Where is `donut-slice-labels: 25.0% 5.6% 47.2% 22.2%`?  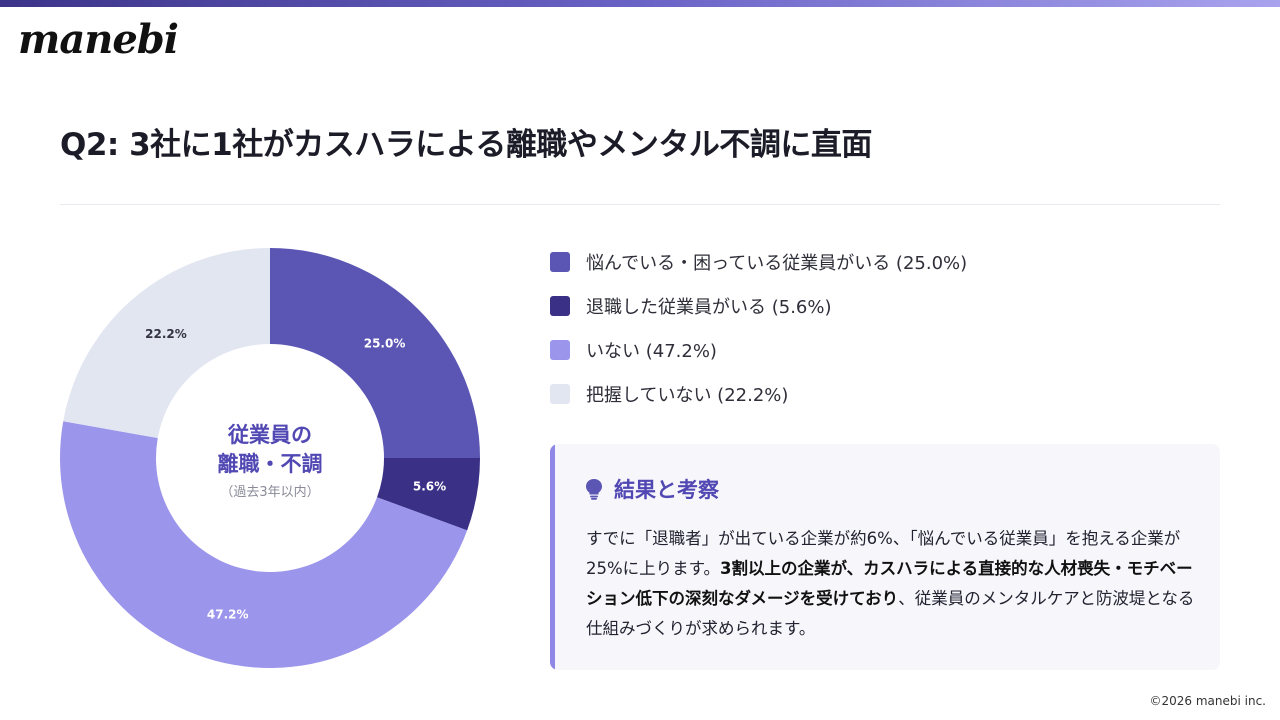 donut-slice-labels: 25.0% 5.6% 47.2% 22.2% is located at coordinates (295, 474).